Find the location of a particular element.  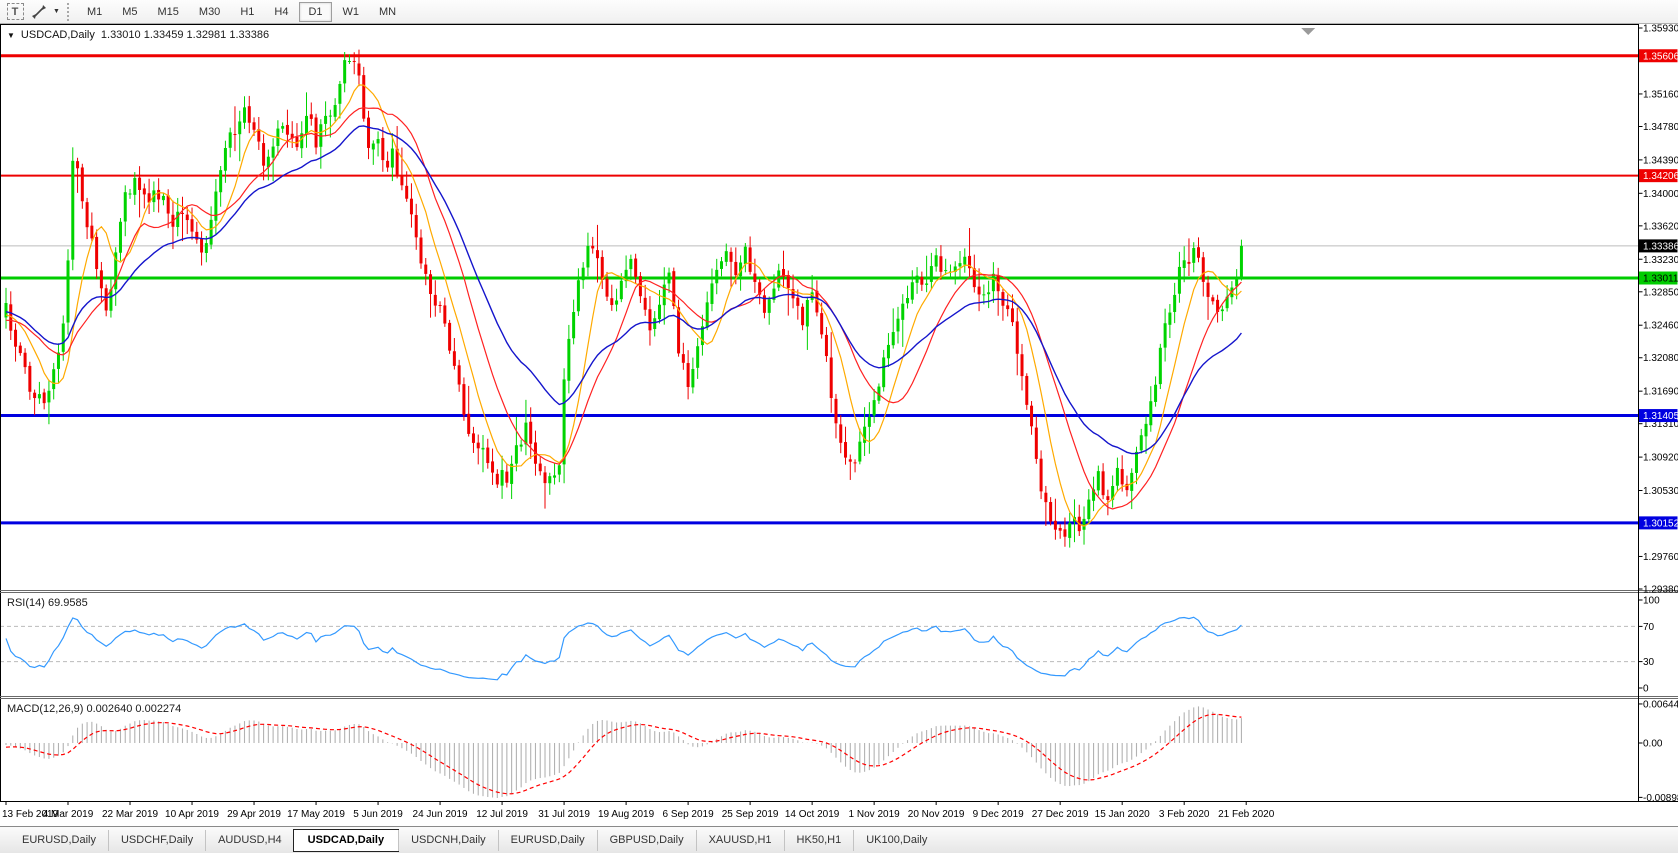

timeframe-m5: M5 is located at coordinates (130, 11).